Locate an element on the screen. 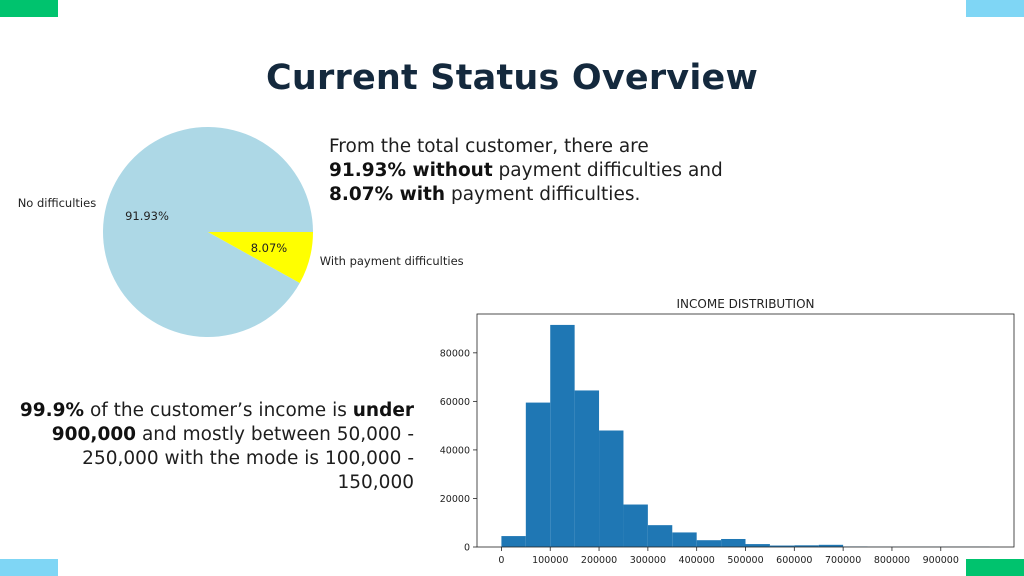 The image size is (1024, 576). payment-summary-with-bold: 8.07% with is located at coordinates (387, 194).